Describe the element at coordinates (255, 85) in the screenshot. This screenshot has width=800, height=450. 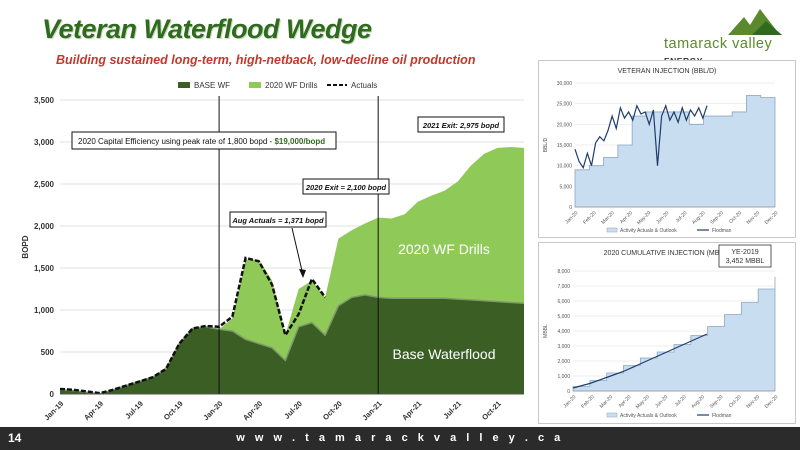
I see `legend-swatch-2020-wf-drills` at that location.